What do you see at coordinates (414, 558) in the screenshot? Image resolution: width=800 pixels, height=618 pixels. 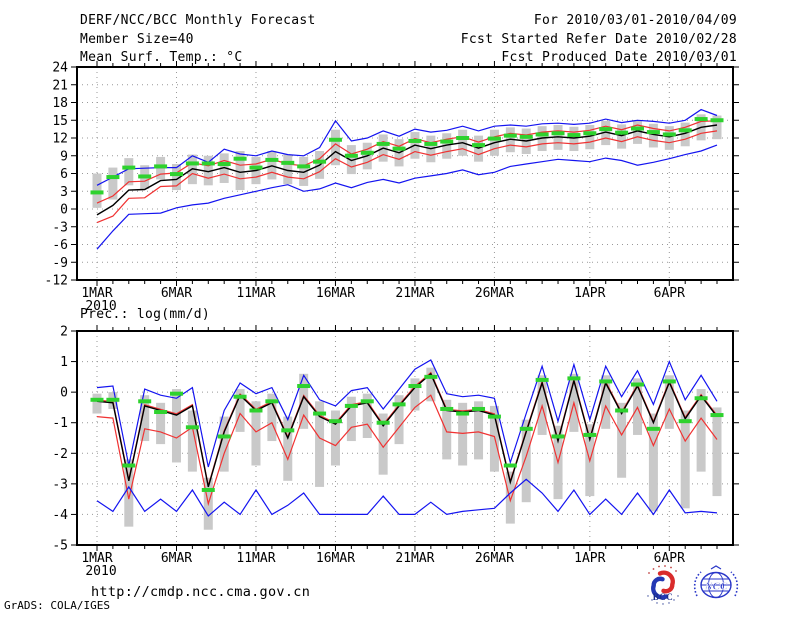 I see `precip-chart-xtick-label: 21MAR` at bounding box center [414, 558].